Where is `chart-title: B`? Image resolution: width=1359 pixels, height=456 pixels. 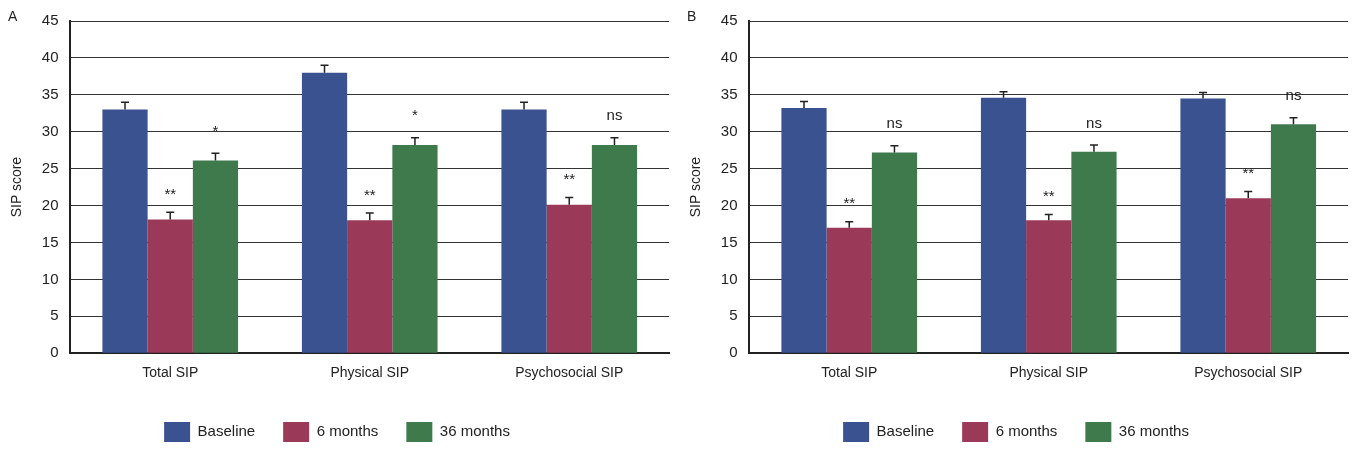 chart-title: B is located at coordinates (692, 15).